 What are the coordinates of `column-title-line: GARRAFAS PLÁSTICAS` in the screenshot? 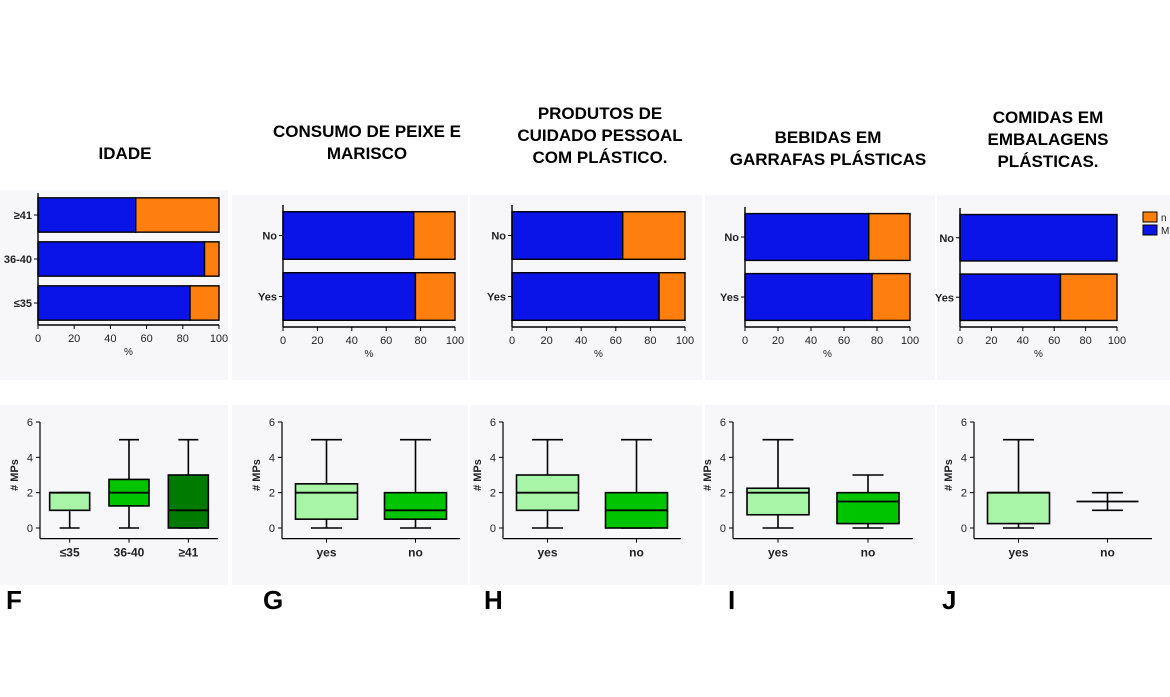 It's located at (828, 159).